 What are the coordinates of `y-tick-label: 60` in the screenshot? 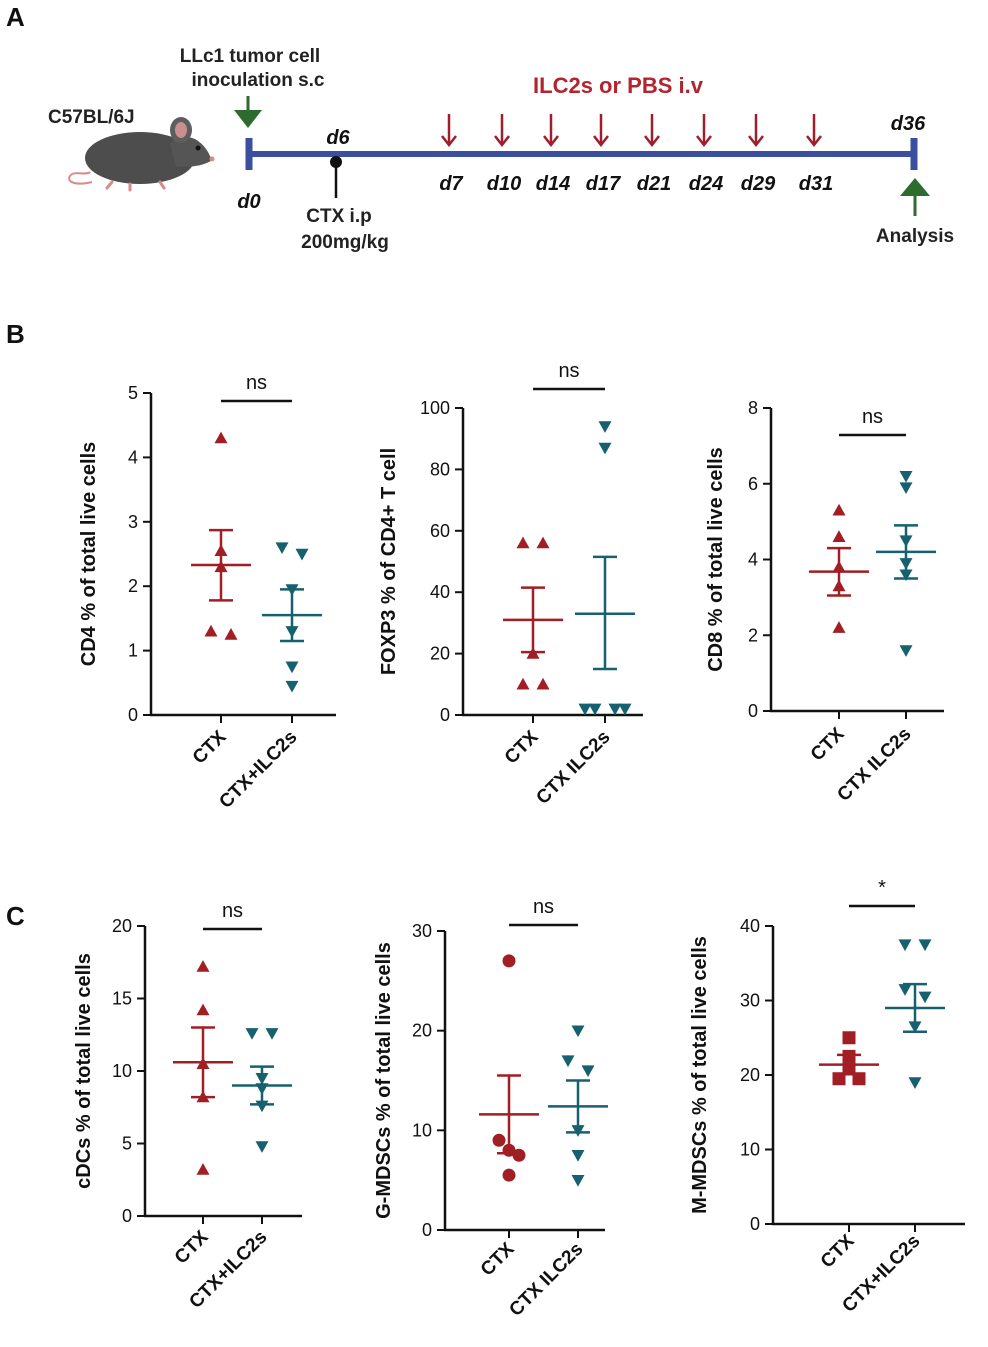 It's located at (440, 531).